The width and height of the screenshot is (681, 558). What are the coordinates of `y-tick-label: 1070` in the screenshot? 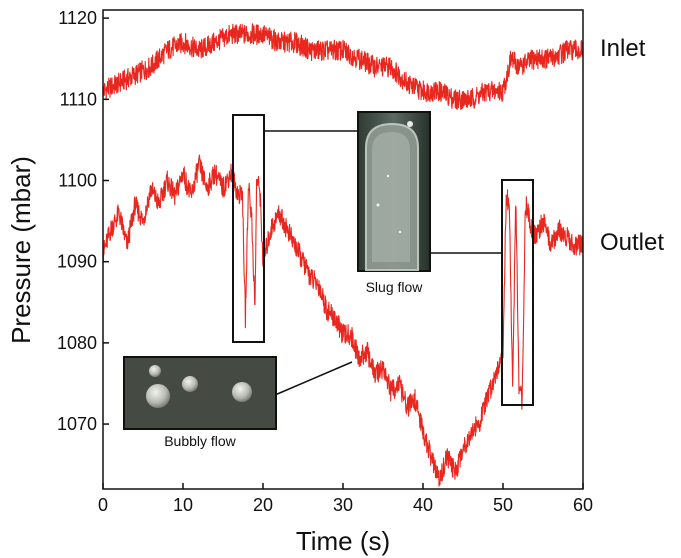 It's located at (77, 424).